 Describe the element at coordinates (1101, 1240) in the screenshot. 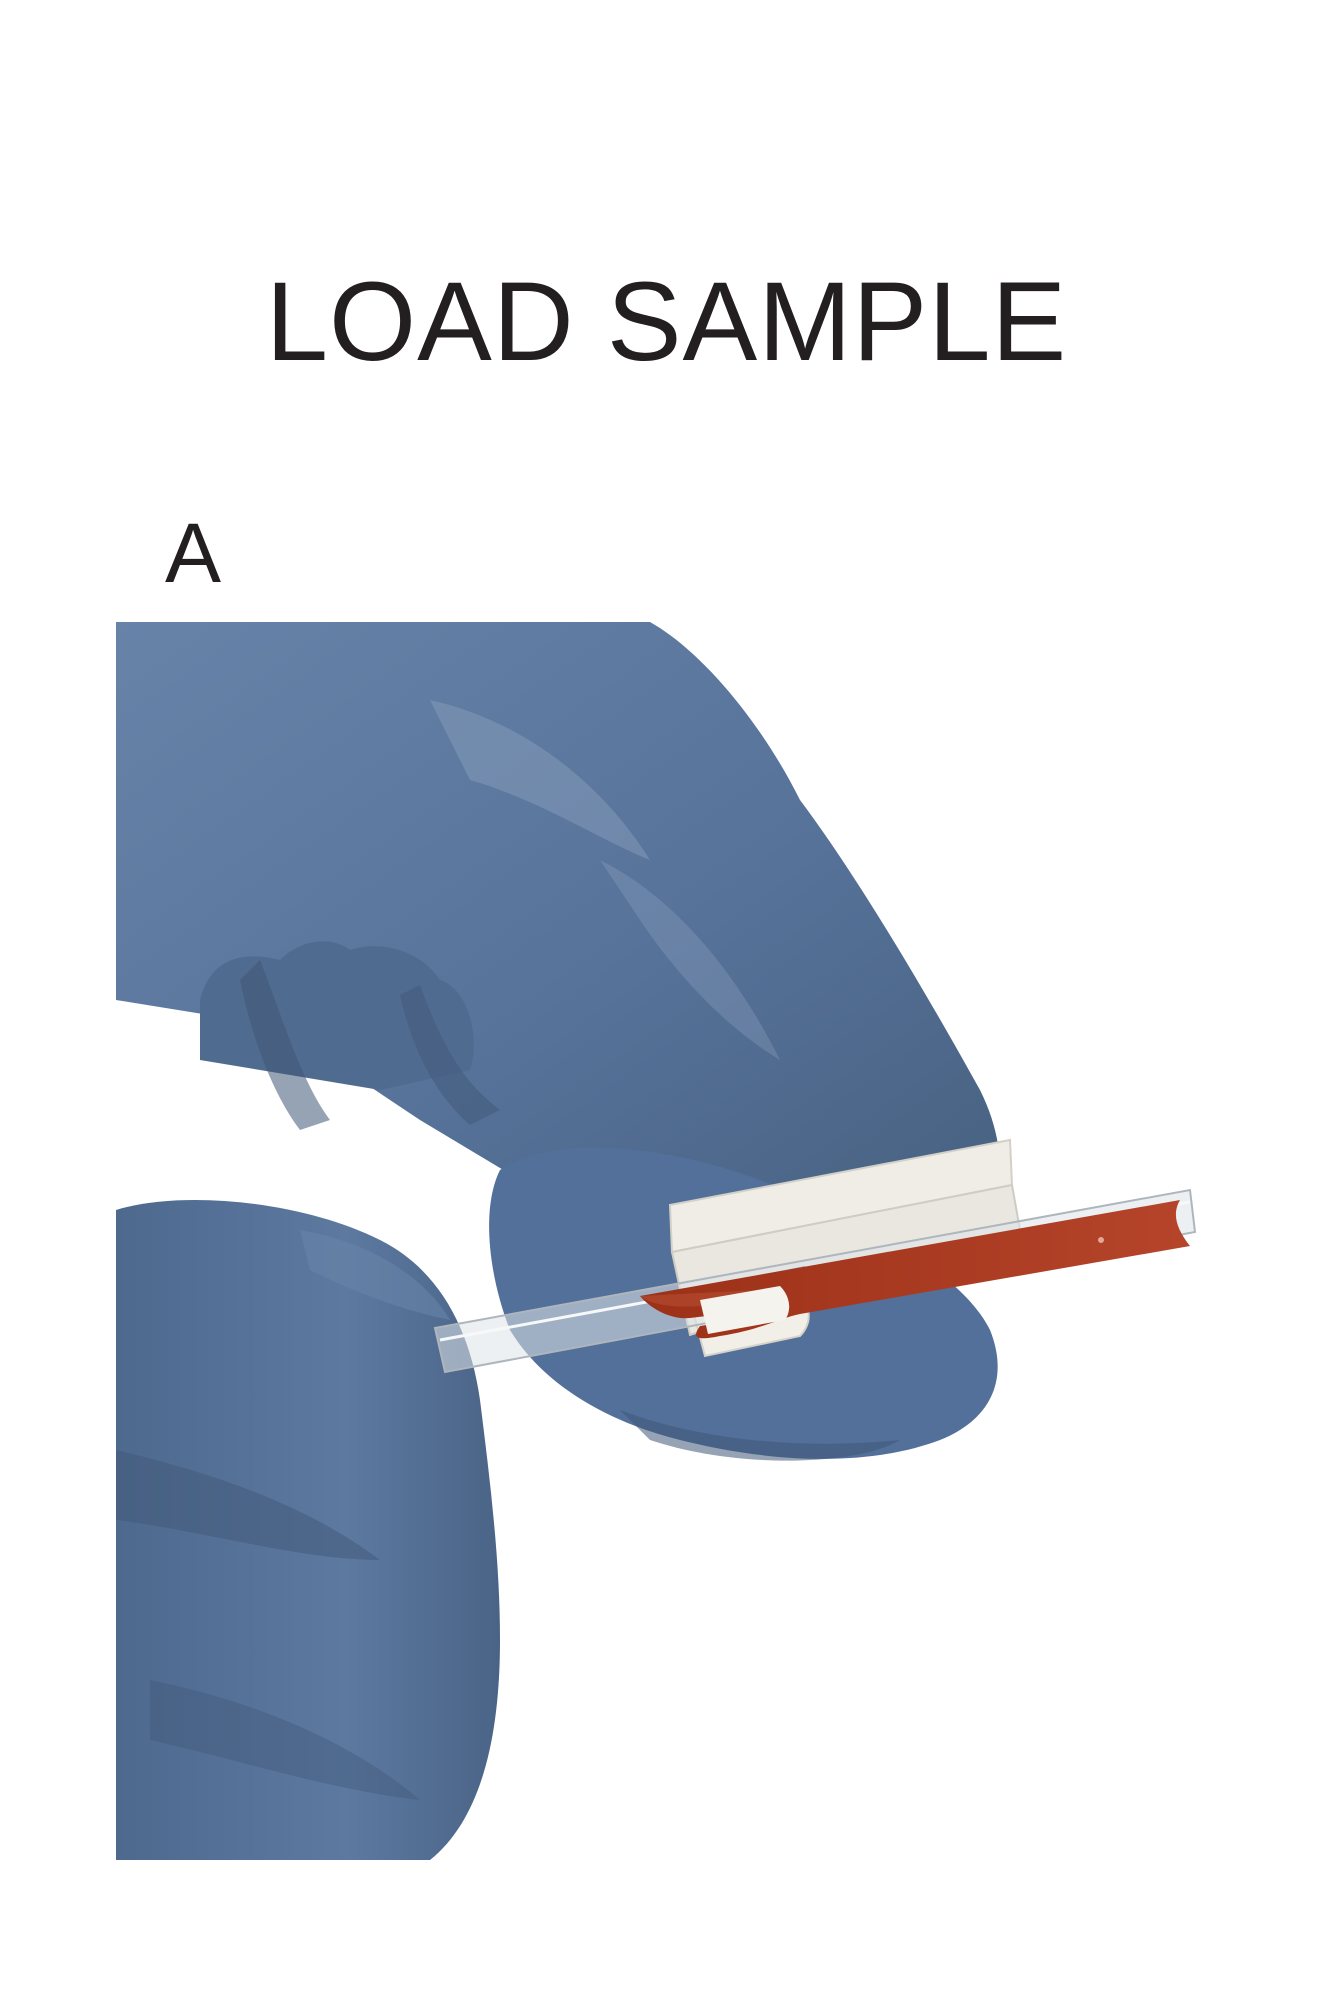

I see `sample-highlight` at that location.